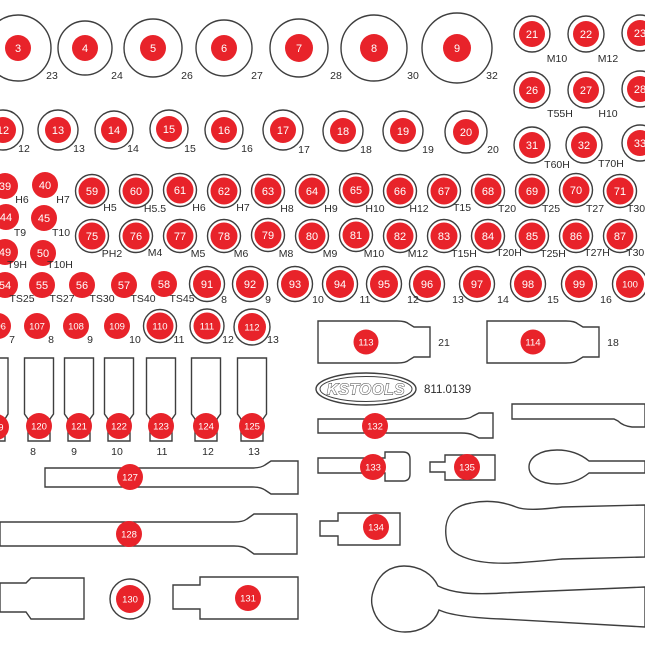 The image size is (645, 645). Describe the element at coordinates (268, 192) in the screenshot. I see `position-number: 63` at that location.